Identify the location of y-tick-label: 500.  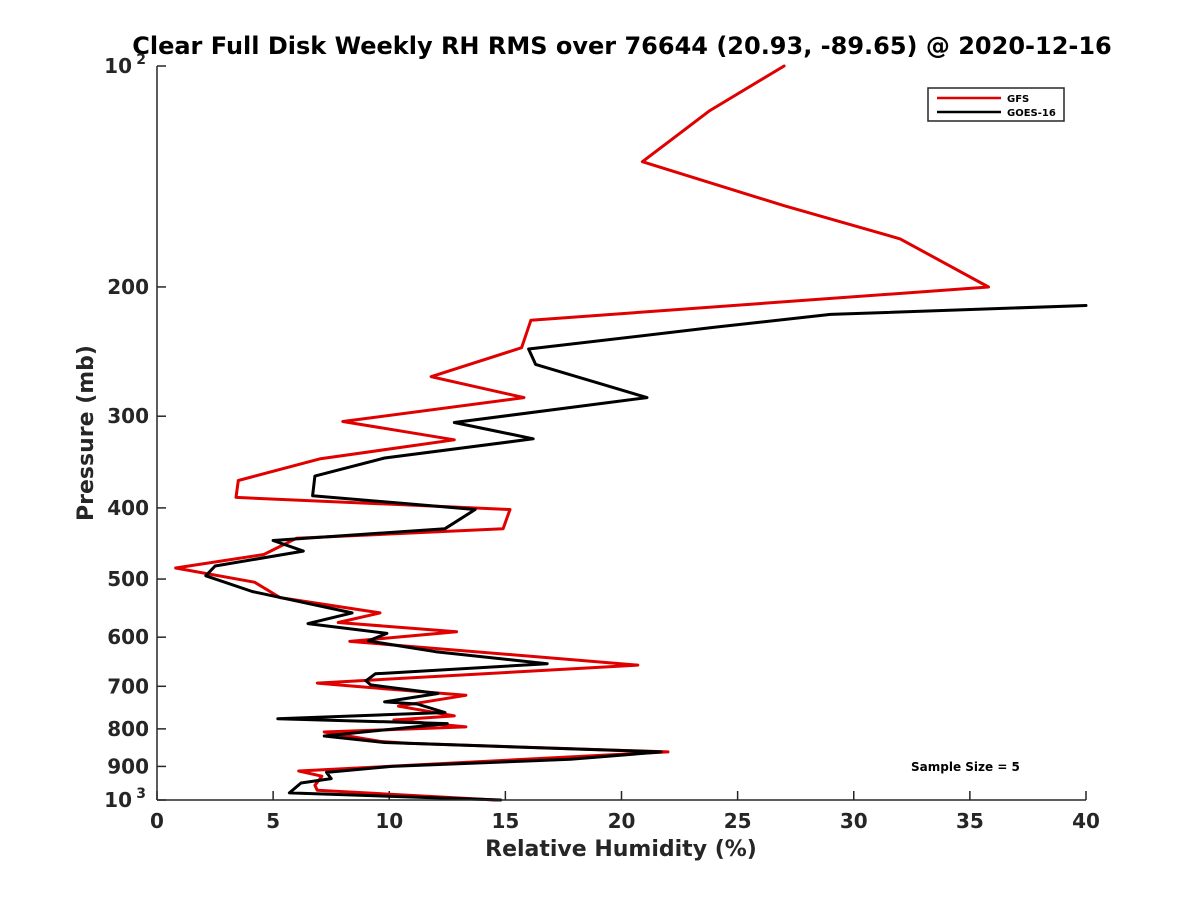
(128, 579).